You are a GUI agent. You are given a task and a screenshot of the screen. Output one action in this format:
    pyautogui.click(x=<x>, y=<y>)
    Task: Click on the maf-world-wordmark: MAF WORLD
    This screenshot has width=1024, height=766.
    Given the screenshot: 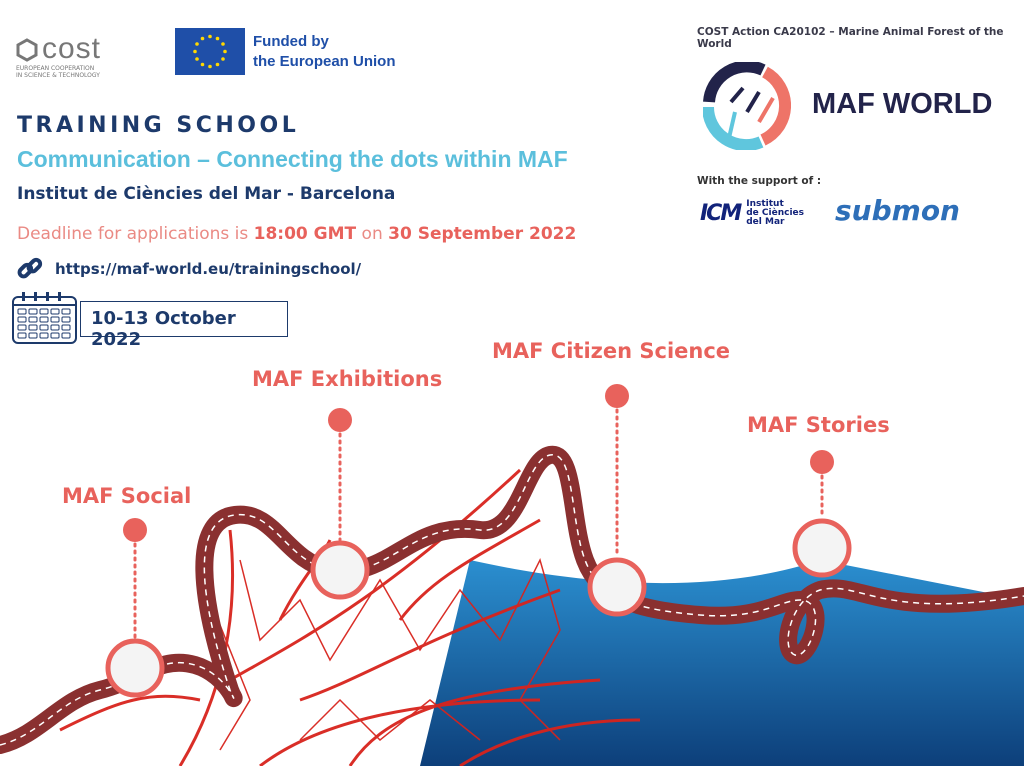 What is the action you would take?
    pyautogui.click(x=902, y=104)
    